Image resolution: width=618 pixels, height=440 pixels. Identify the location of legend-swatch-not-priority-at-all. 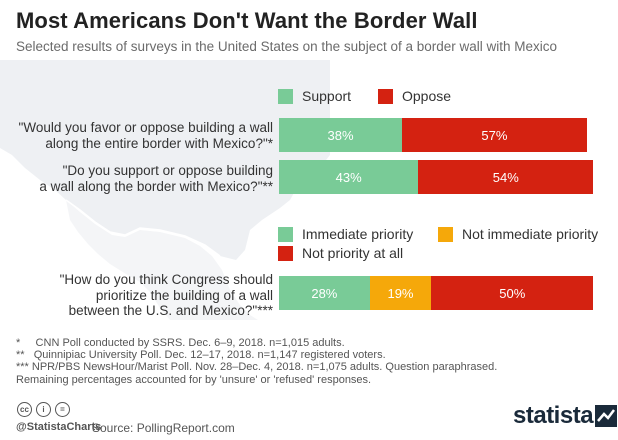
(285, 253).